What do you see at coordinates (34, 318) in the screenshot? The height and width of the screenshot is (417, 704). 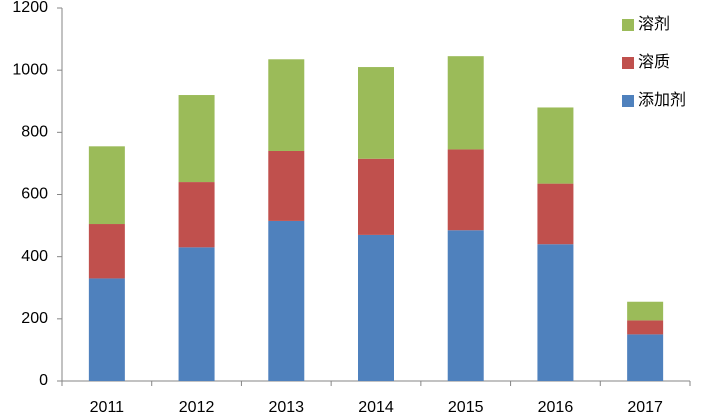 I see `y-tick-label: 200` at bounding box center [34, 318].